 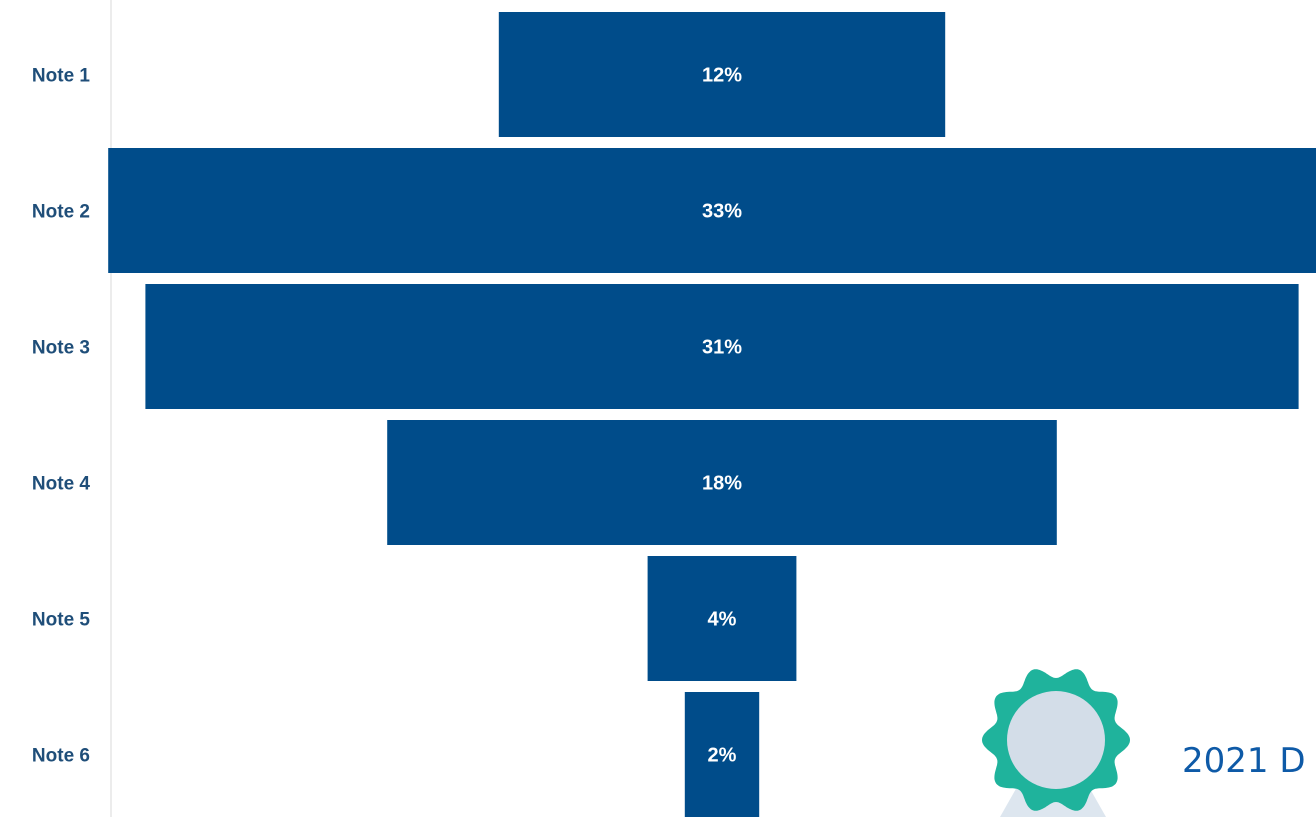 What do you see at coordinates (61, 620) in the screenshot?
I see `category-label: Note 5` at bounding box center [61, 620].